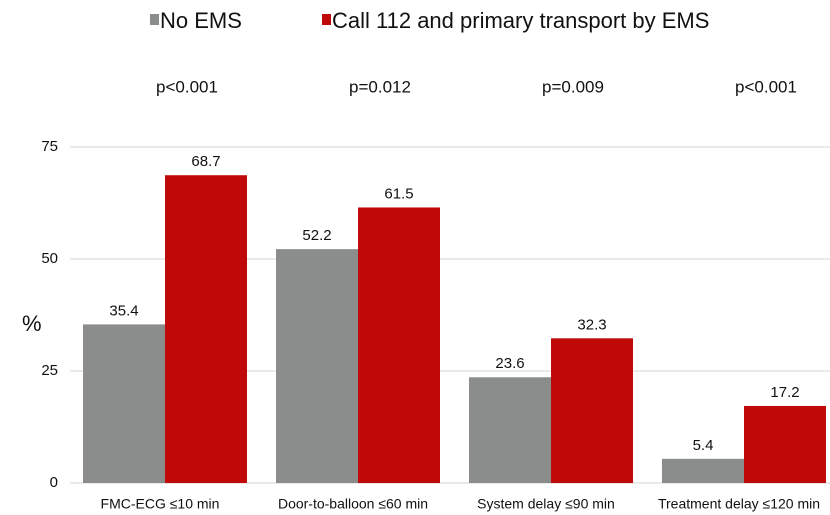 The image size is (830, 515). Describe the element at coordinates (49, 258) in the screenshot. I see `y-tick-label: 50` at that location.